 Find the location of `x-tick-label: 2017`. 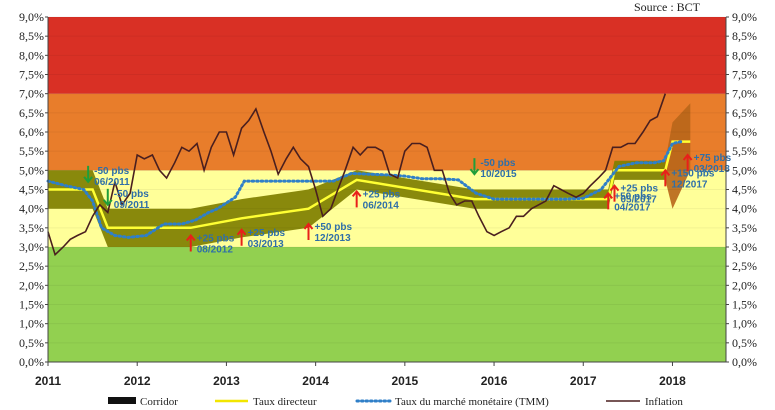

x-tick-label: 2017 is located at coordinates (583, 381).